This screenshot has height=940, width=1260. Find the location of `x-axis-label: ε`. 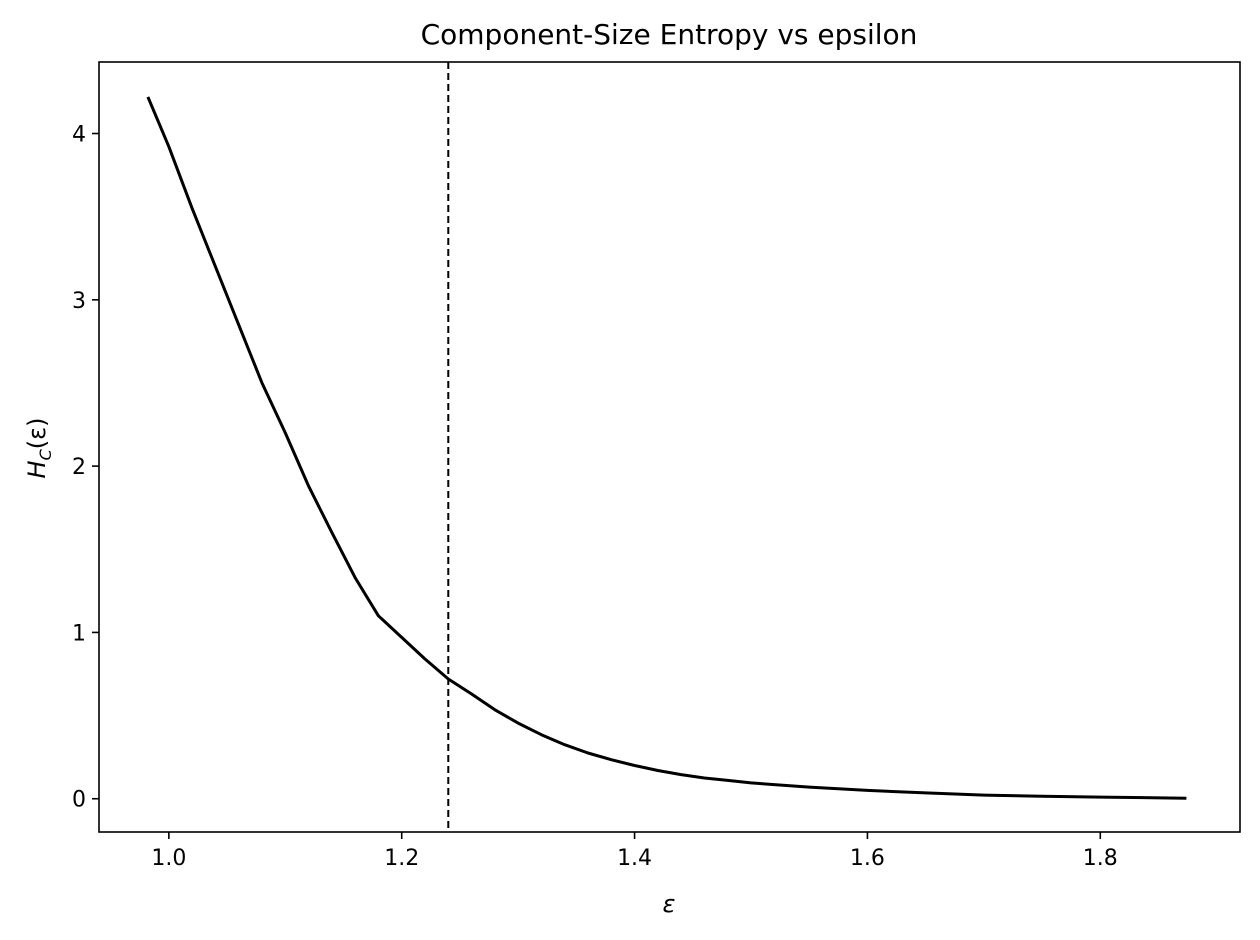

x-axis-label: ε is located at coordinates (669, 904).